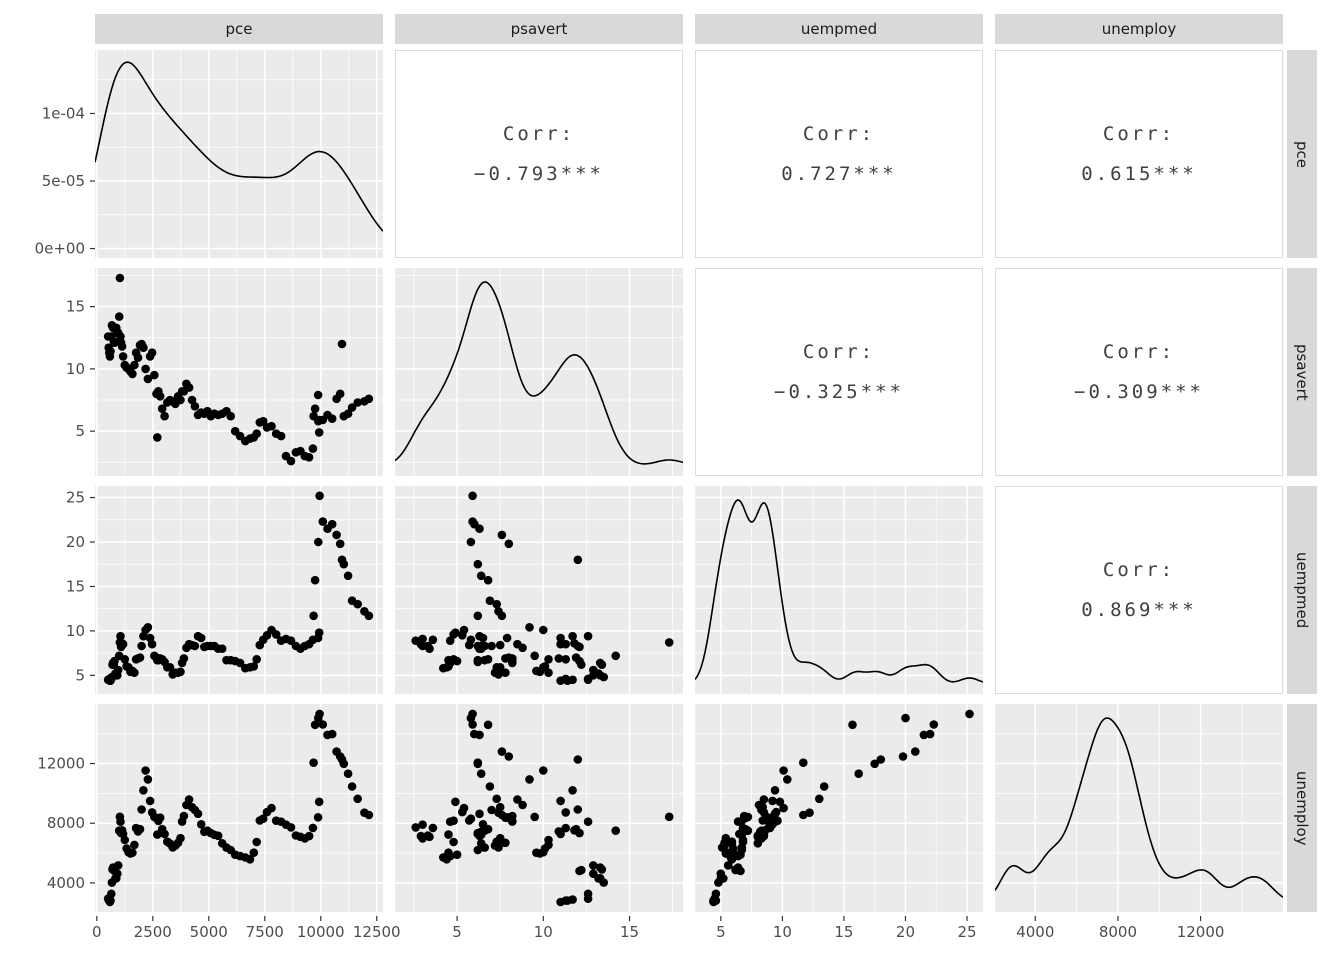 The image size is (1344, 960). Describe the element at coordinates (1139, 174) in the screenshot. I see `corr-value: 0.615***` at that location.